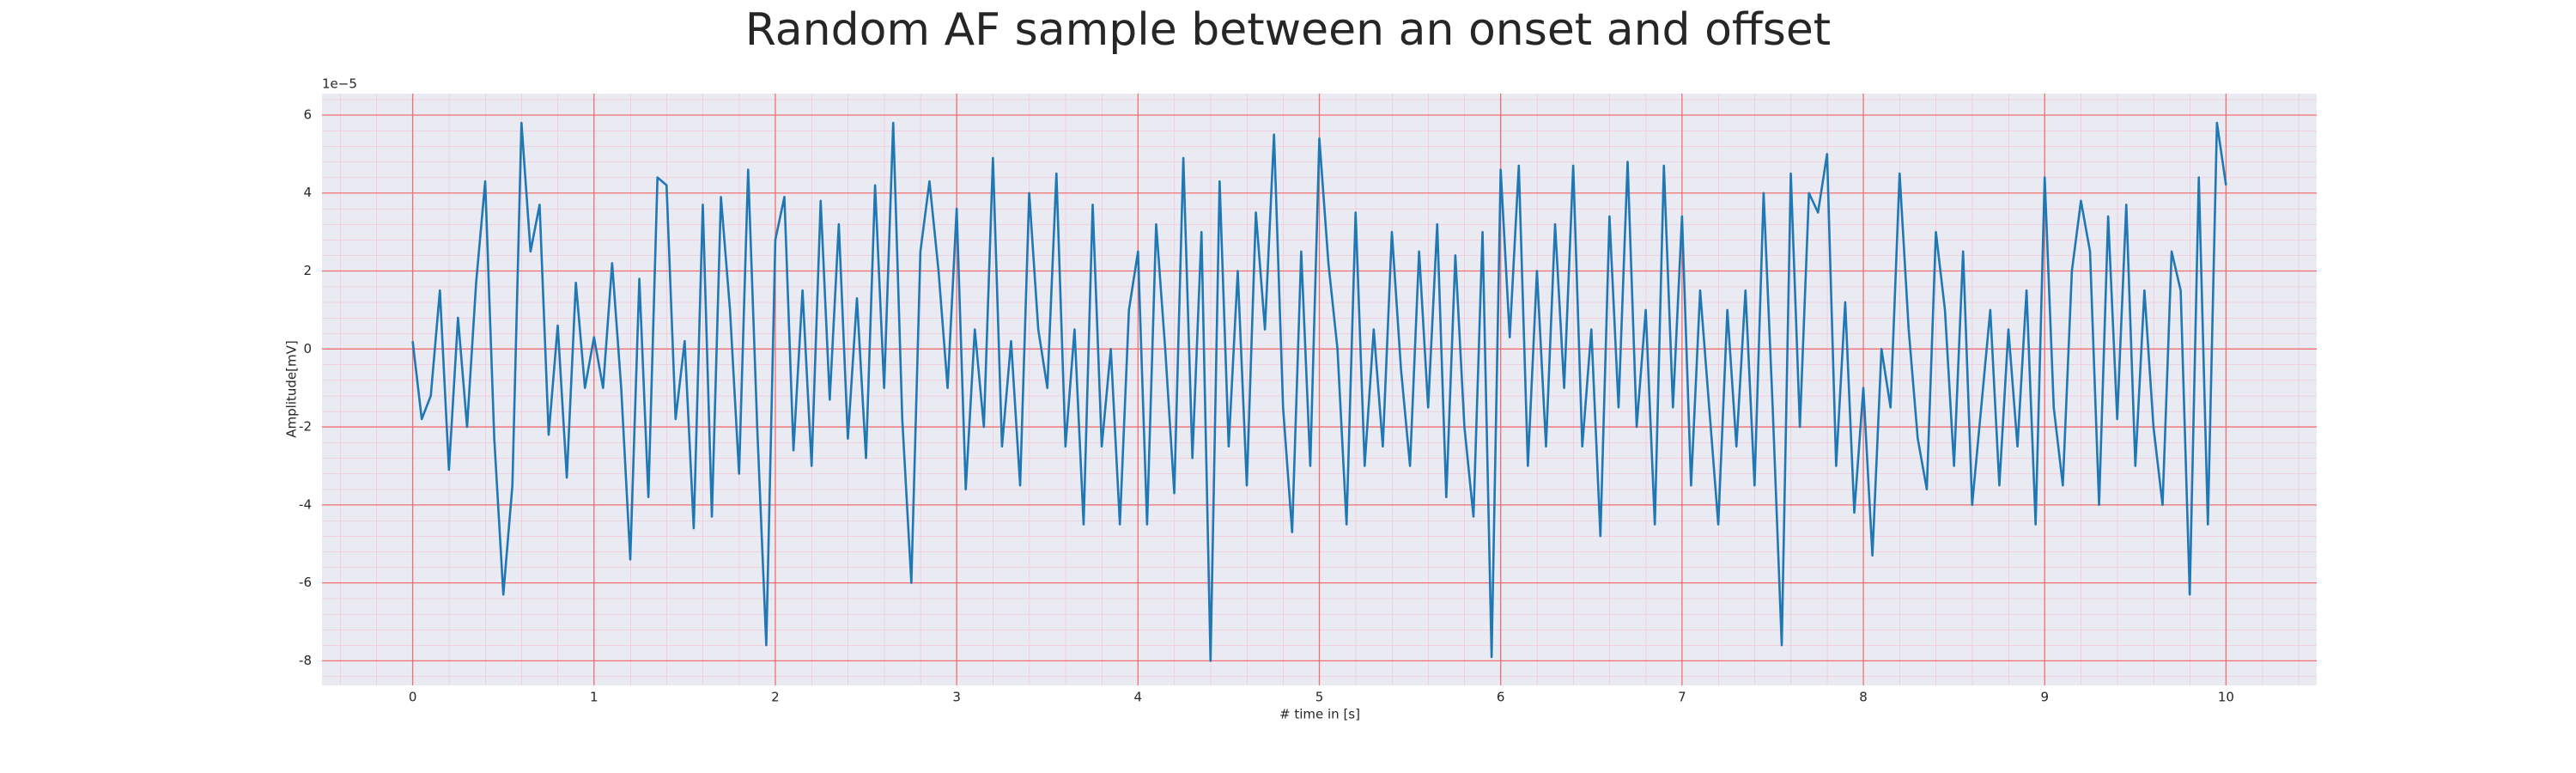 The image size is (2576, 773). Describe the element at coordinates (957, 697) in the screenshot. I see `x-tick-label: 3` at that location.